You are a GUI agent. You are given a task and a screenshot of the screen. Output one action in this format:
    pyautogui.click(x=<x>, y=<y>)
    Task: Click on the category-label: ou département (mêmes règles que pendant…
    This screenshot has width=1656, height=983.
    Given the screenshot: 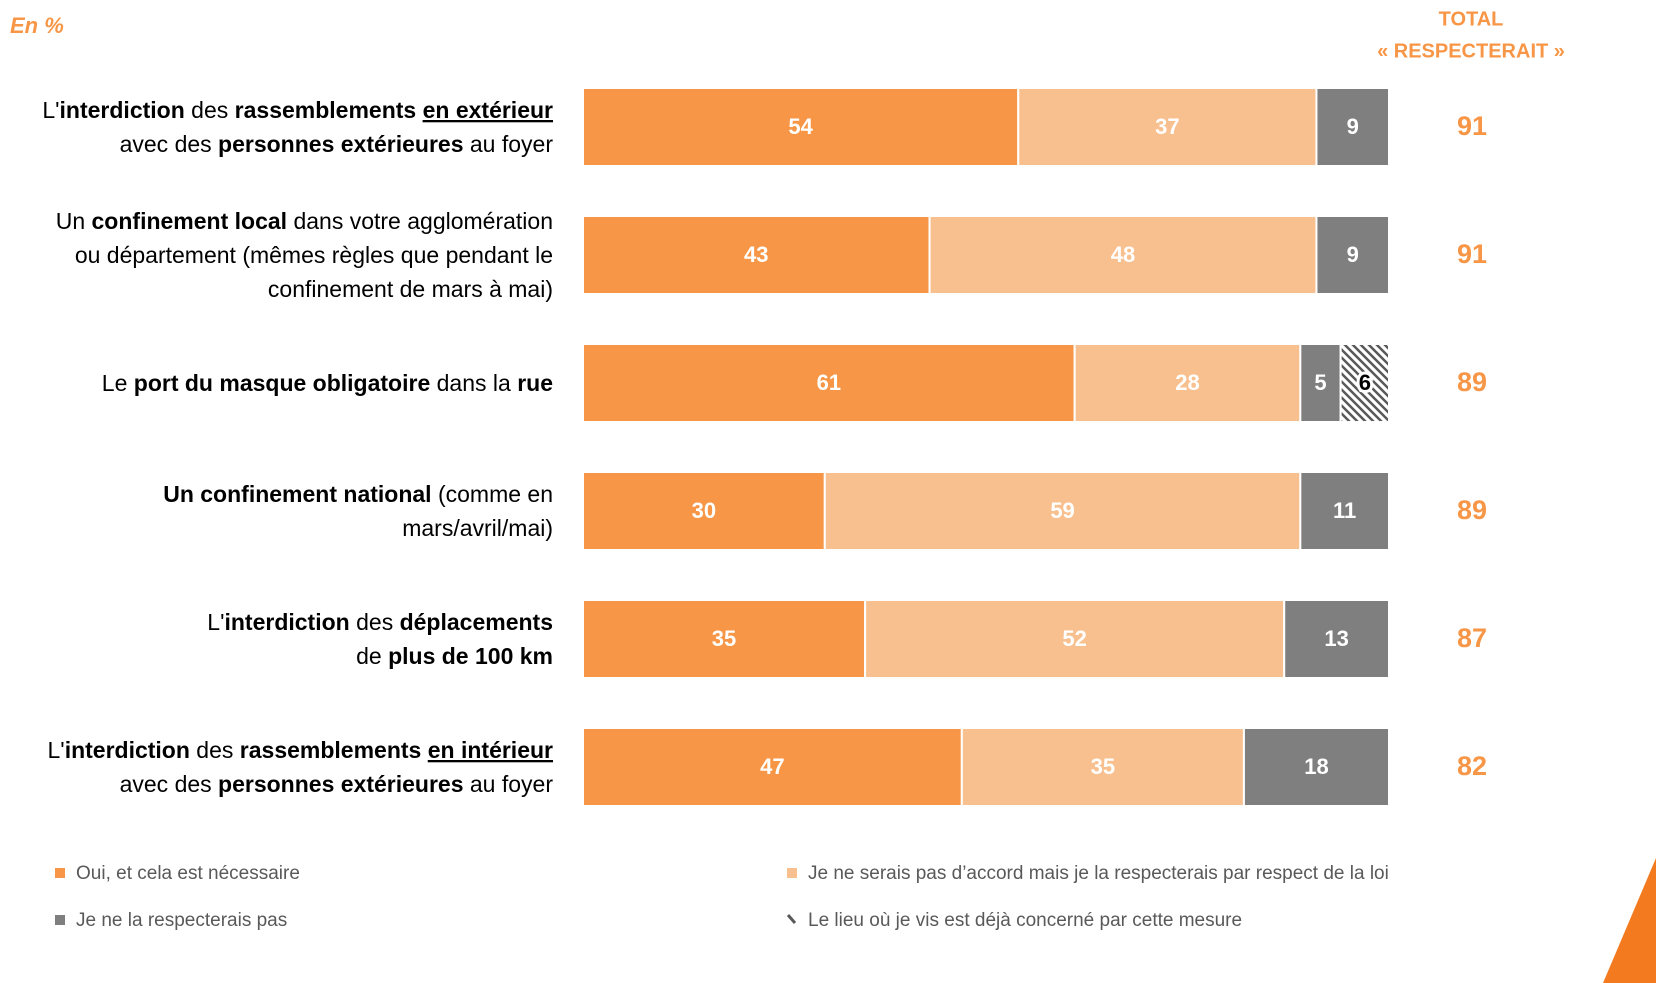 What is the action you would take?
    pyautogui.click(x=314, y=255)
    